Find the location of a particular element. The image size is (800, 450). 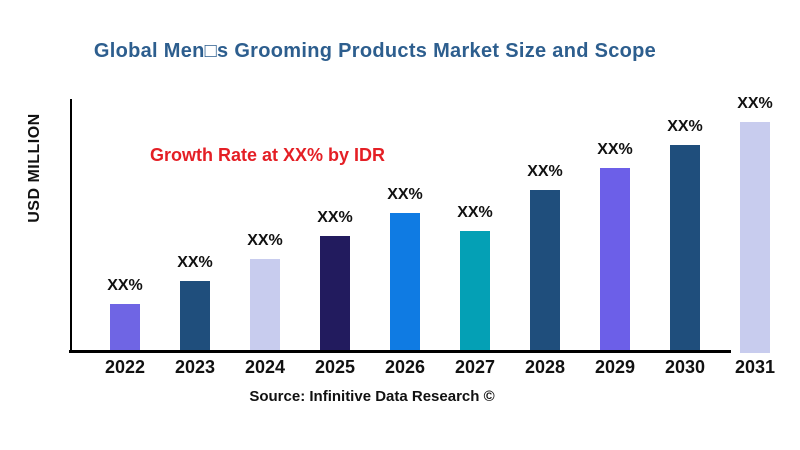

x-tick-label-2030: 2030 is located at coordinates (685, 367).